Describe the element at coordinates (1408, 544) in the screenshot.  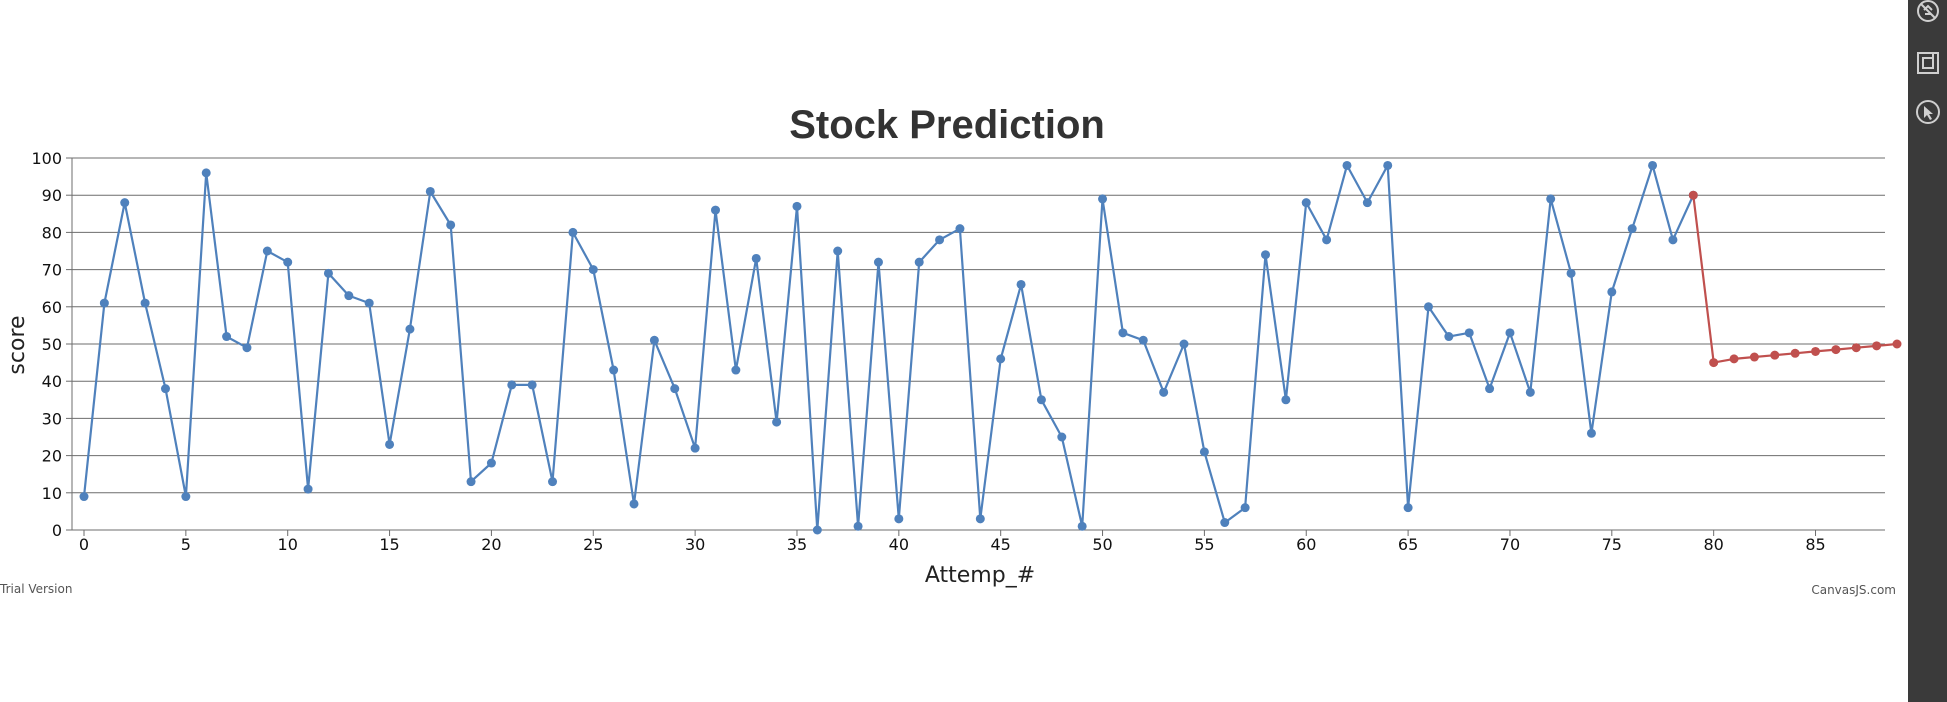
I see `x-tick-label-65: 65` at that location.